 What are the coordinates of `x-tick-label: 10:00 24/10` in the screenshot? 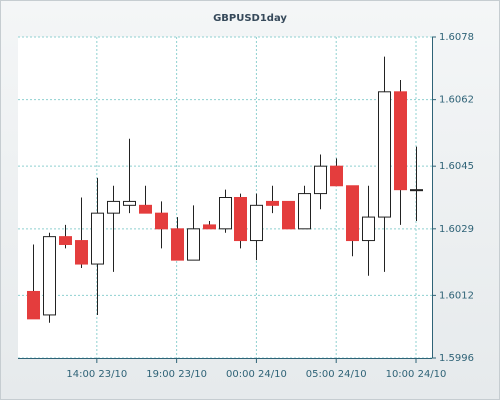 It's located at (416, 374).